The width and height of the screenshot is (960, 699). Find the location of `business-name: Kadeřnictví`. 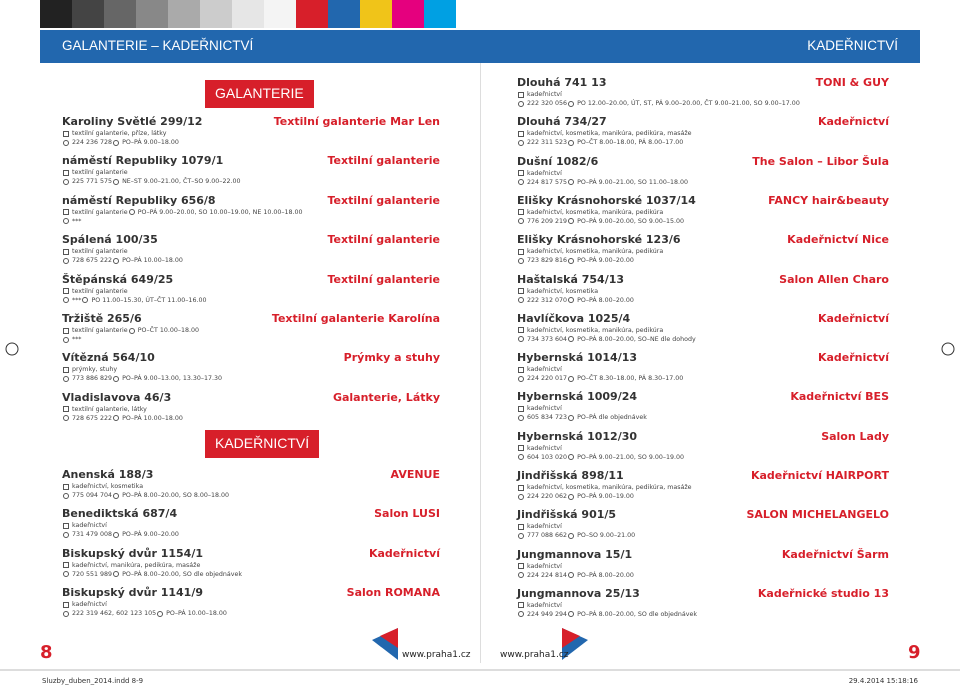

business-name: Kadeřnictví is located at coordinates (853, 318).